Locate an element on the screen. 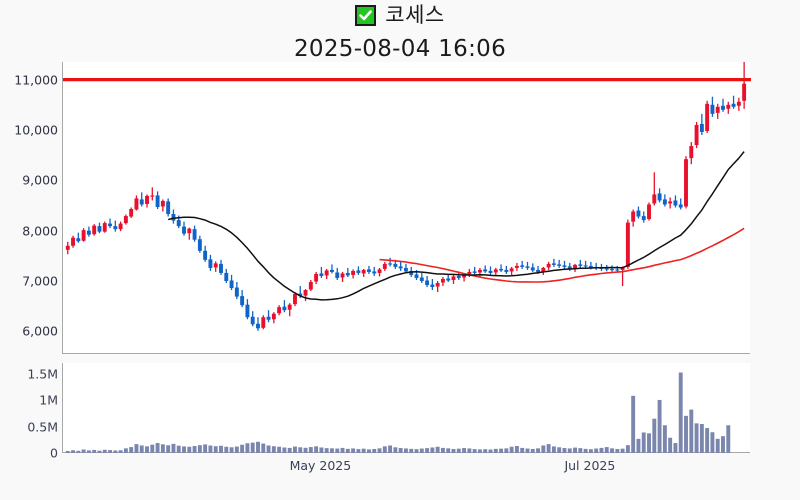 This screenshot has width=800, height=500. volume-plot is located at coordinates (398, 412).